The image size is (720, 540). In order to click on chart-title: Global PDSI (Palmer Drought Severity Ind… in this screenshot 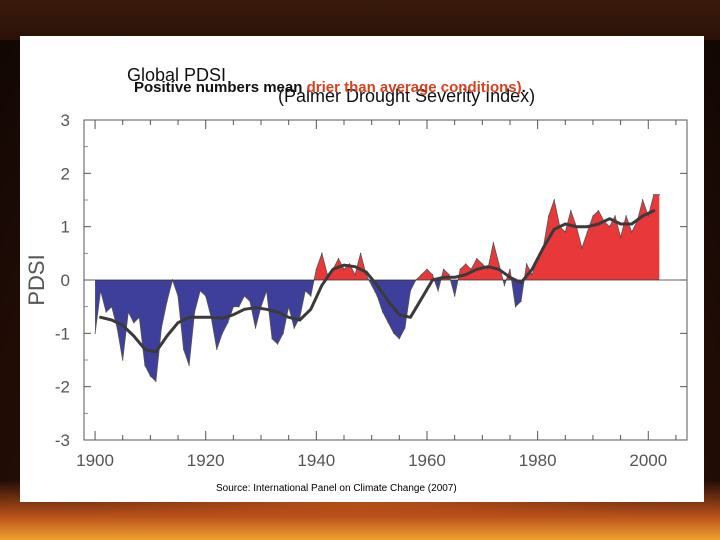, I will do `click(362, 86)`.